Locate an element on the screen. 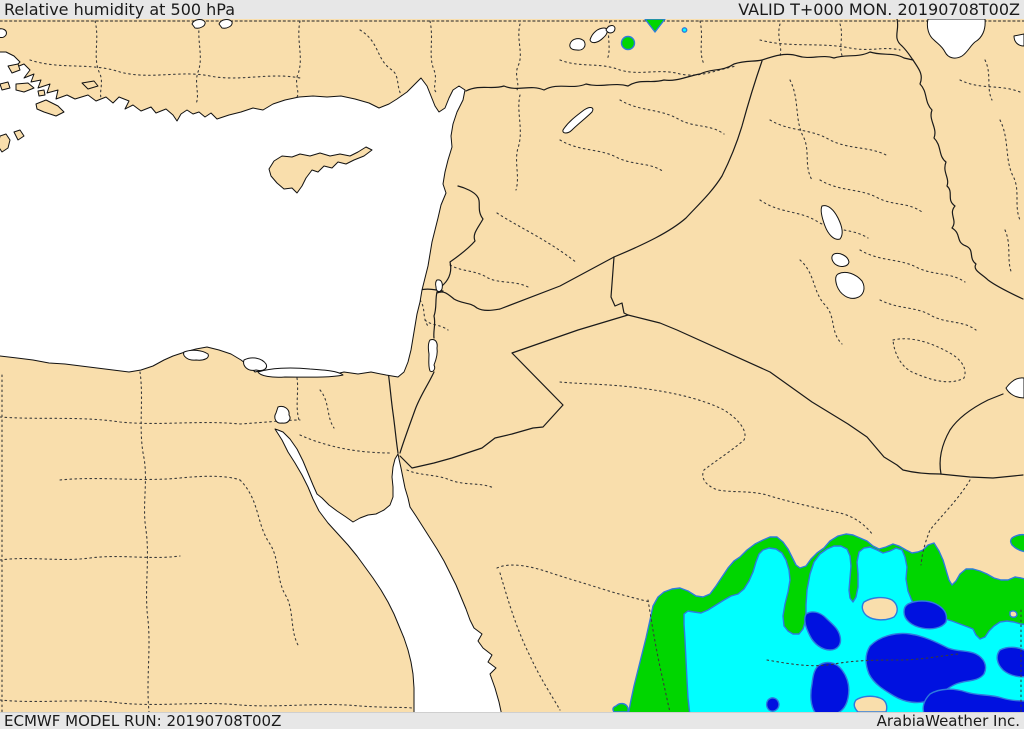  marmara-inlet is located at coordinates (3, 33).